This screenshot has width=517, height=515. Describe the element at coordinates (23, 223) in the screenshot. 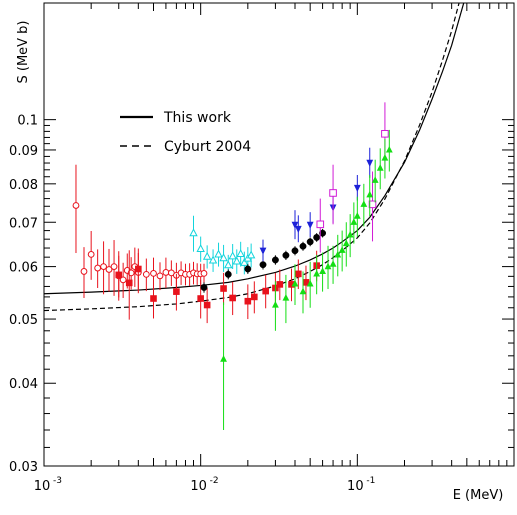

I see `y-tick-label: 0.07` at that location.